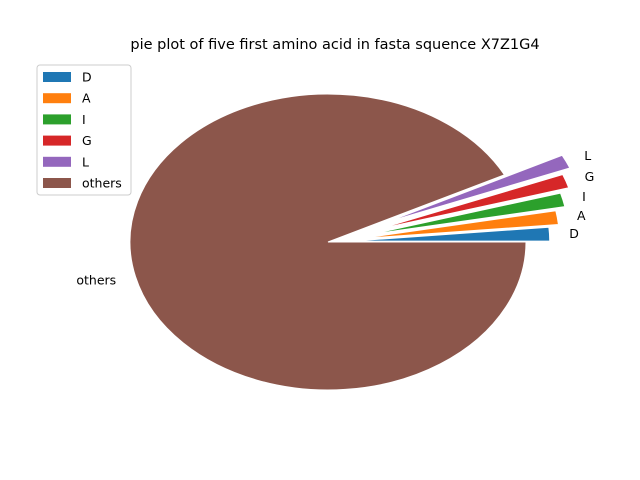  What do you see at coordinates (86, 98) in the screenshot?
I see `legend-label-A: A` at bounding box center [86, 98].